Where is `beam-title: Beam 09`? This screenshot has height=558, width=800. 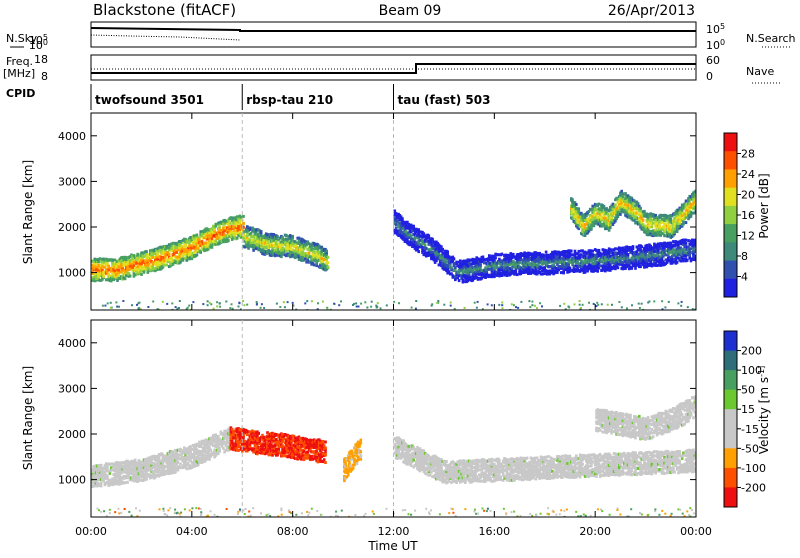
beam-title: Beam 09 is located at coordinates (410, 11).